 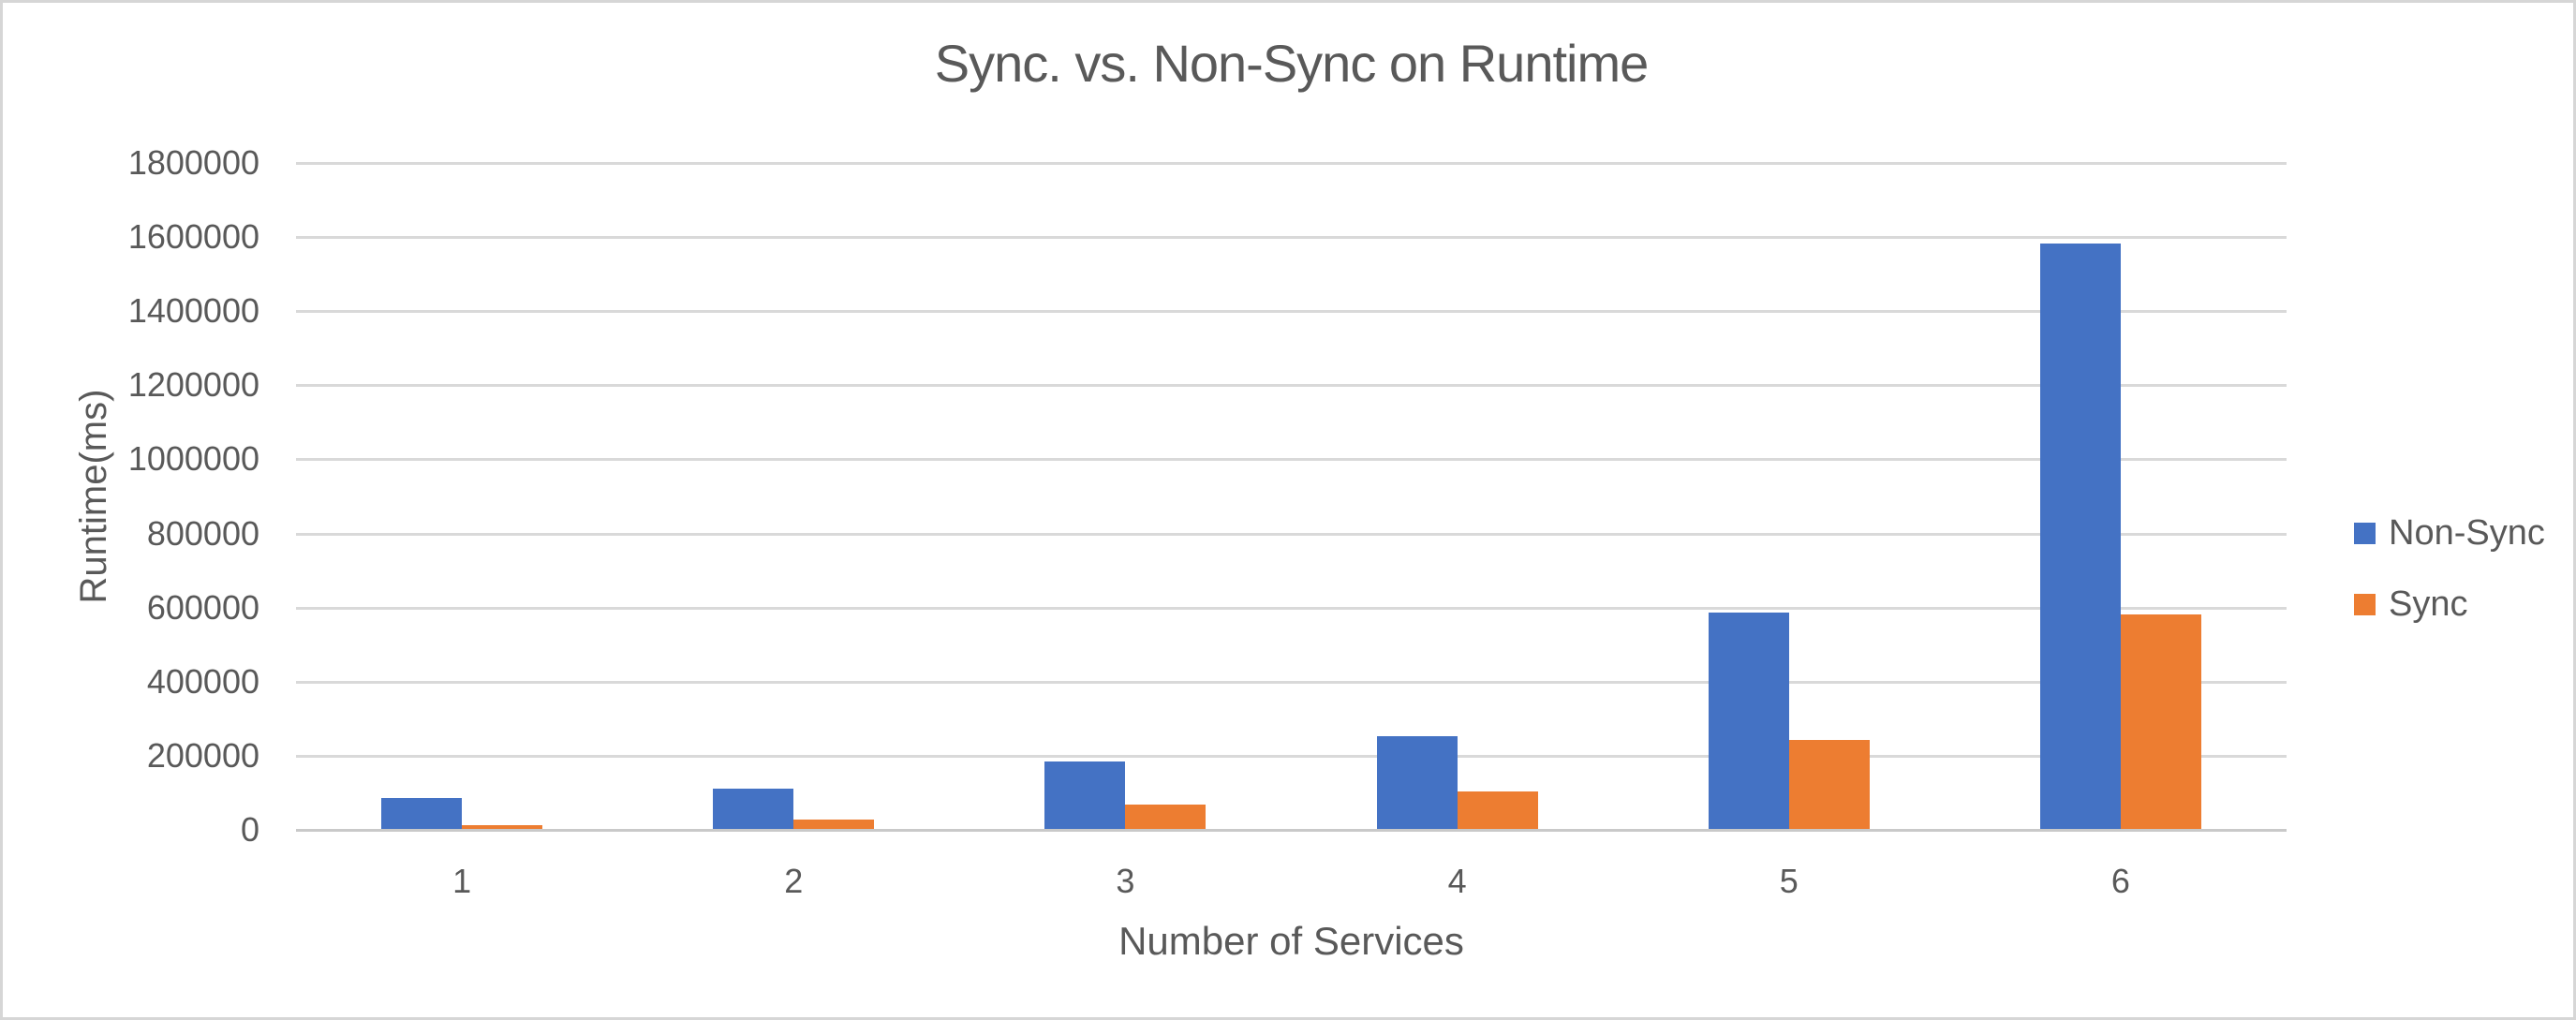 I want to click on y-tick-label: 400000, so click(x=202, y=681).